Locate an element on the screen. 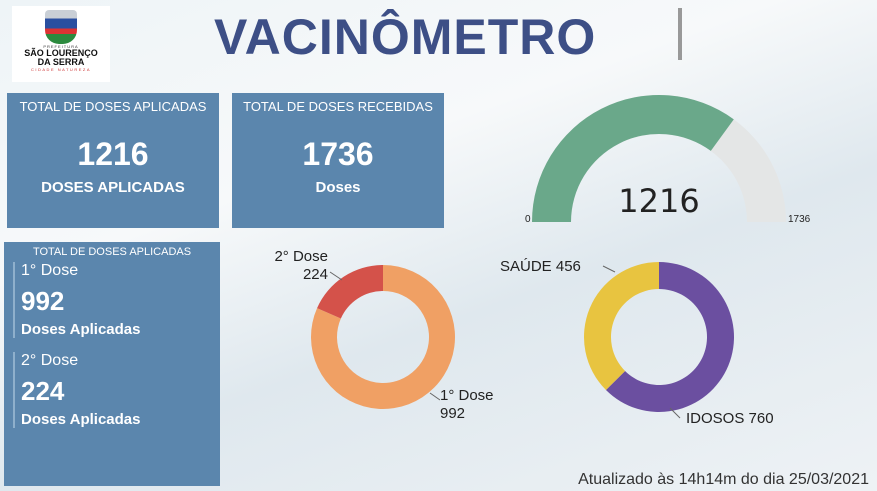  label-text: 1° Dose is located at coordinates (467, 395).